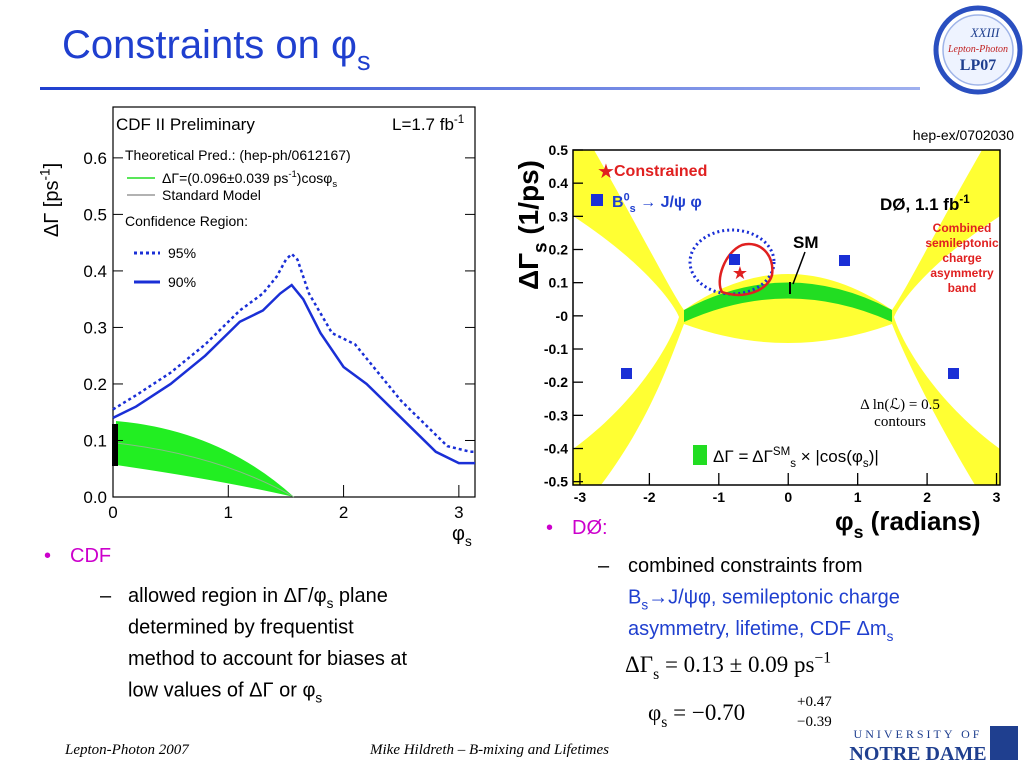 The image size is (1024, 768). I want to click on text-part: method to account for biases at, so click(267, 659).